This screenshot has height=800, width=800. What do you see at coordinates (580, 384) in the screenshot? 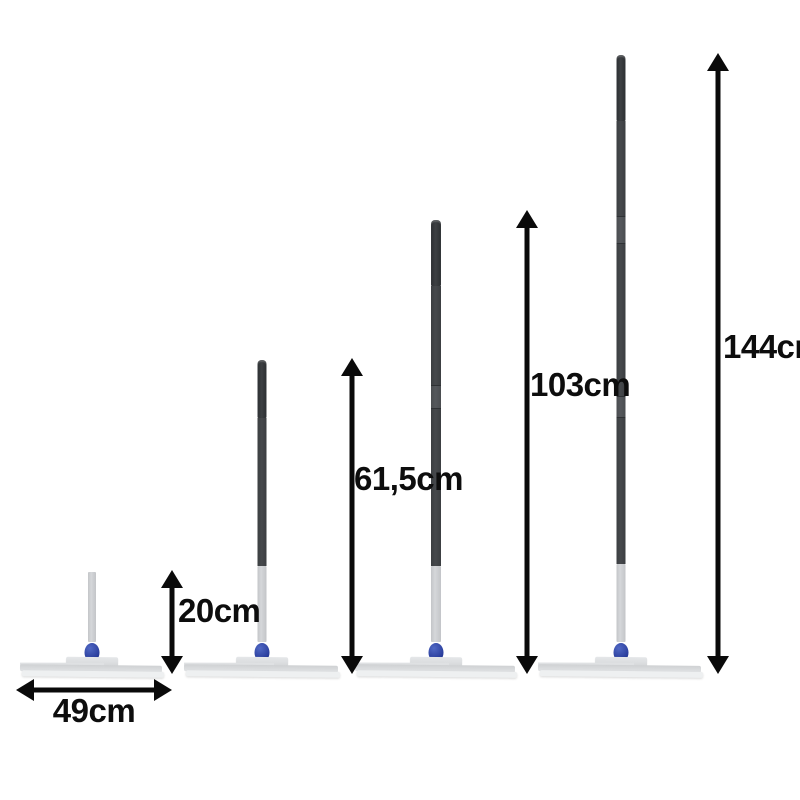
I see `height-label-103cm: 103cm` at bounding box center [580, 384].